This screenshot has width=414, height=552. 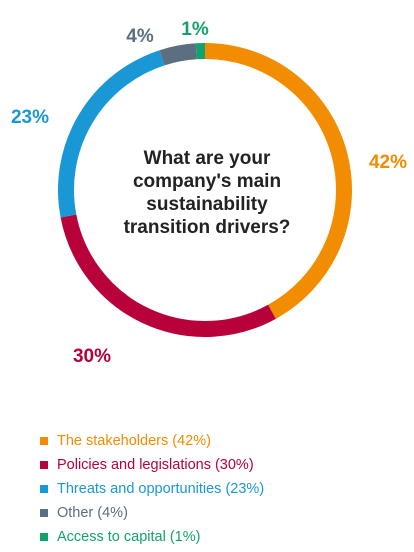 I want to click on legend-item-1: The stakeholders (42%), so click(x=152, y=441).